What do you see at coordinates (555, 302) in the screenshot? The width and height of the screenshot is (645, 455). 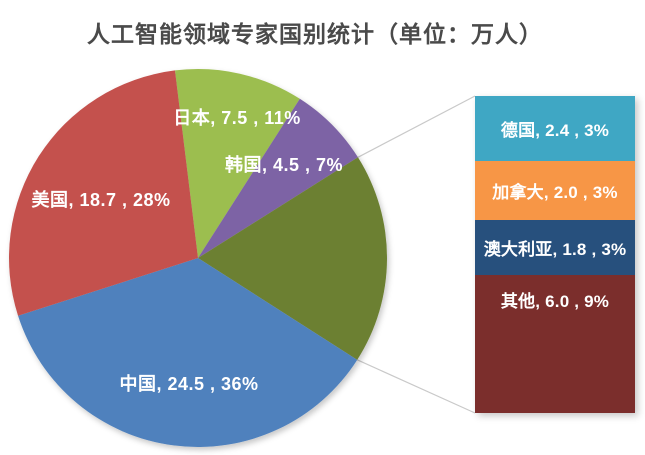 I see `bar-segment-other-label: 其他, 6.0 , 9%` at bounding box center [555, 302].